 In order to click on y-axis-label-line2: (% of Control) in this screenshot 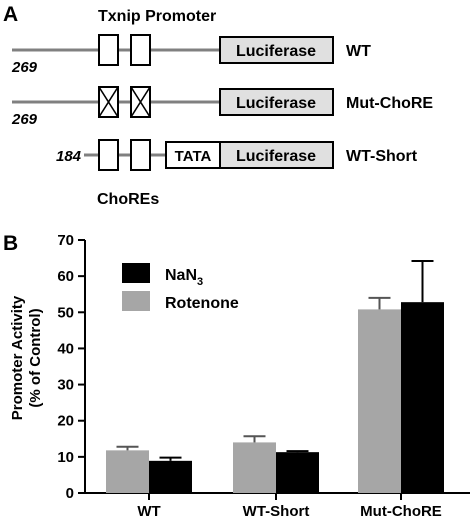, I will do `click(35, 357)`.